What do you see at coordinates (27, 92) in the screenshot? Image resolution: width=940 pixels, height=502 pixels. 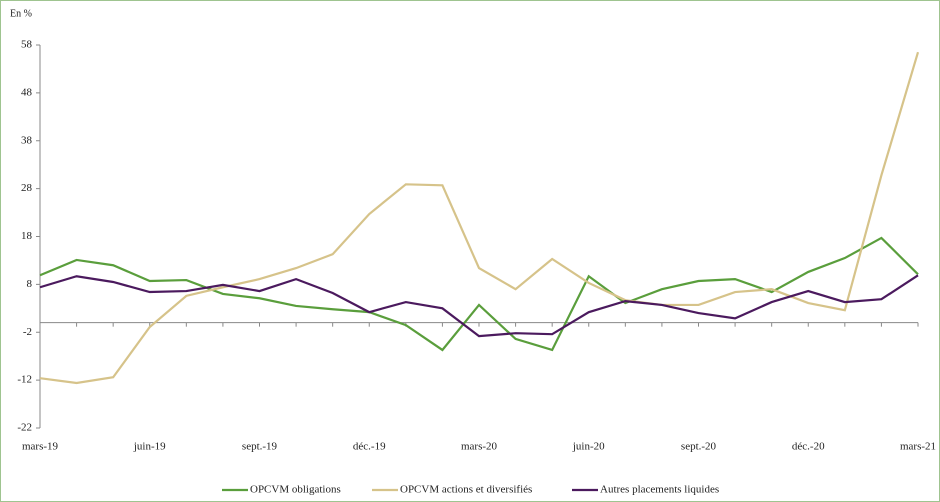 I see `y-tick-label: 48` at bounding box center [27, 92].